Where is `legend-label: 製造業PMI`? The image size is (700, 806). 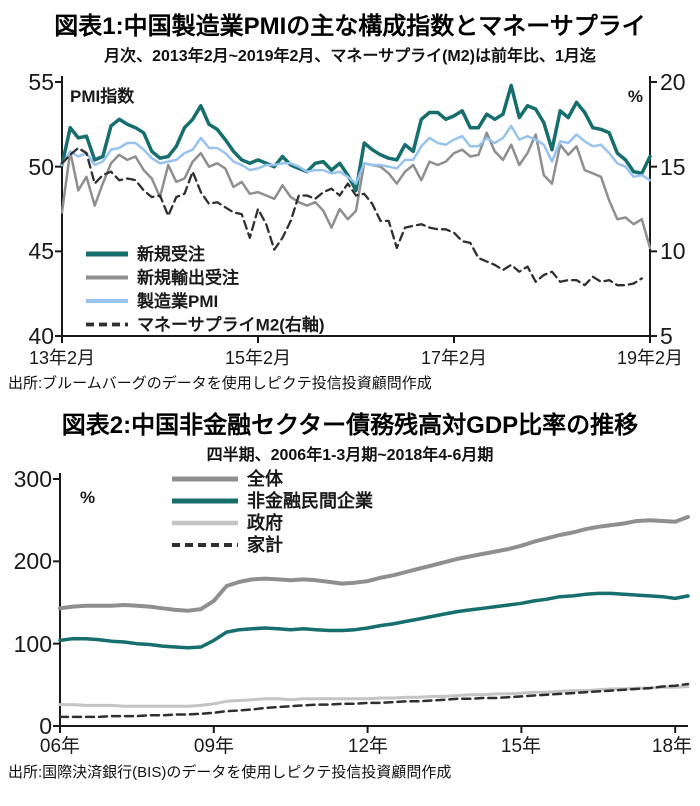
legend-label: 製造業PMI is located at coordinates (177, 301).